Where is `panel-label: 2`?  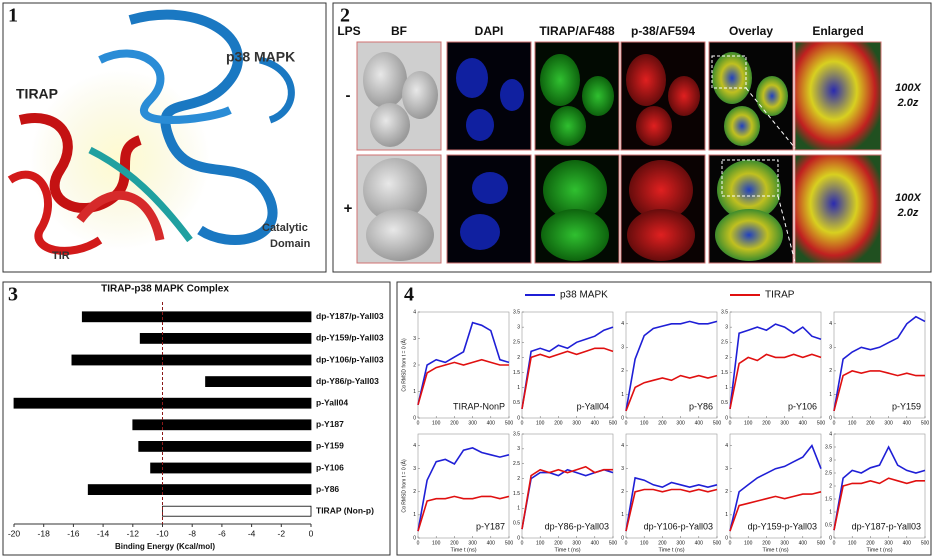
panel-label: 2 is located at coordinates (345, 16).